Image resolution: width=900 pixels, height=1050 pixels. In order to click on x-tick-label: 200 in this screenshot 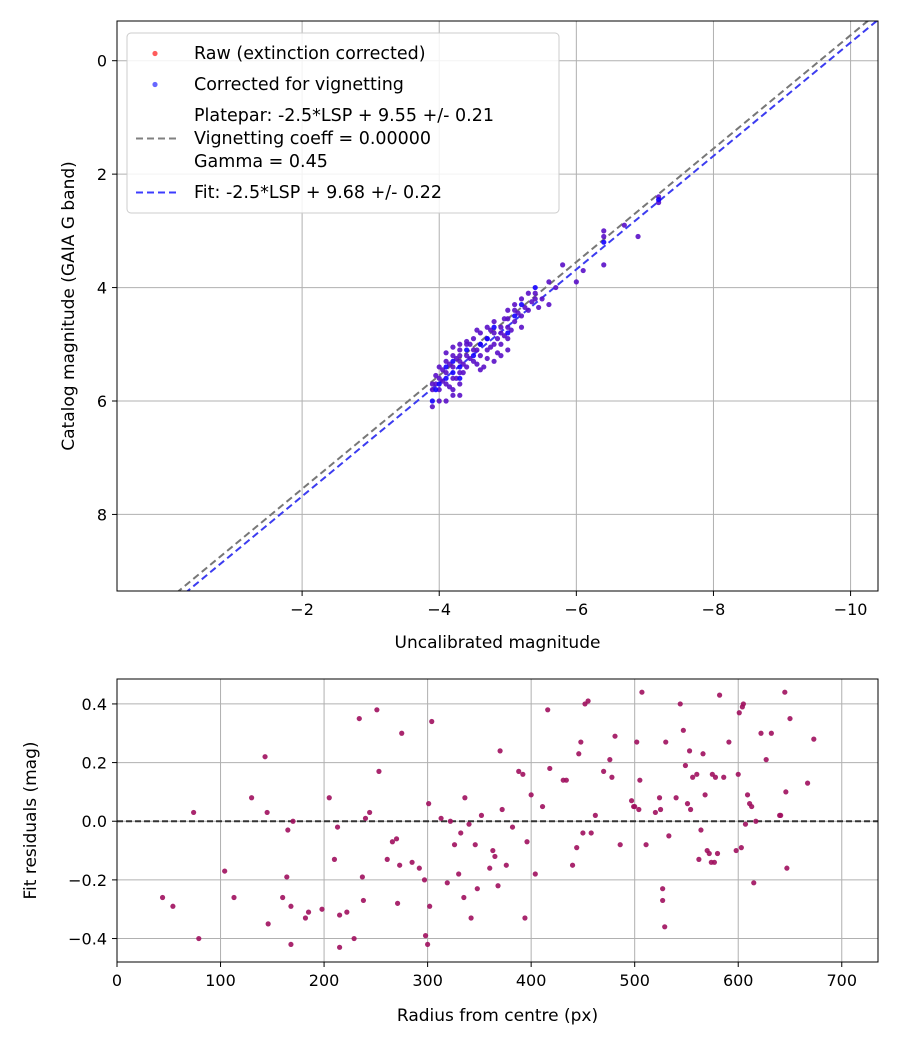, I will do `click(324, 980)`.